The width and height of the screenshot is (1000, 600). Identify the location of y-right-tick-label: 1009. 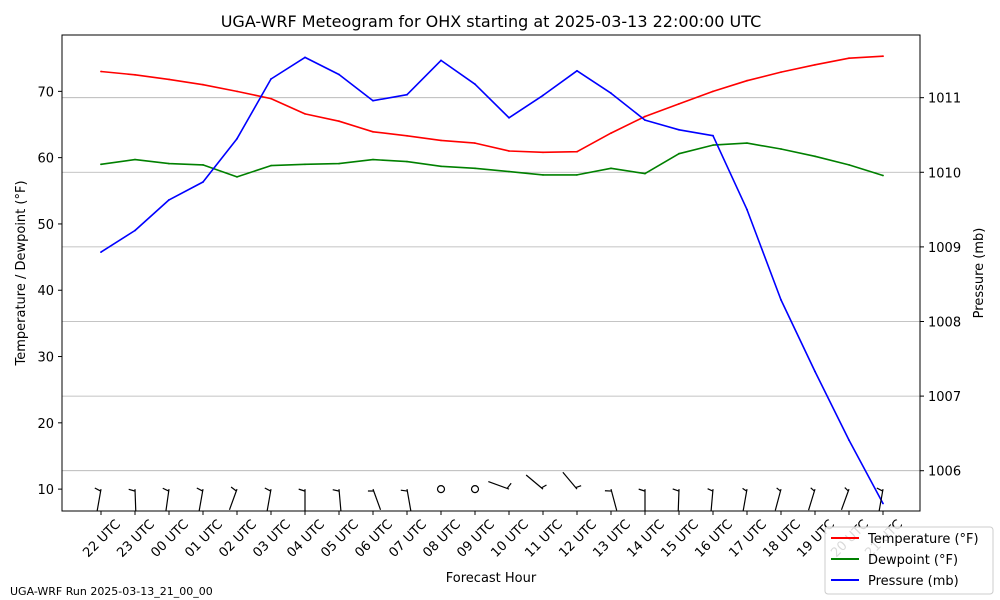
(944, 248).